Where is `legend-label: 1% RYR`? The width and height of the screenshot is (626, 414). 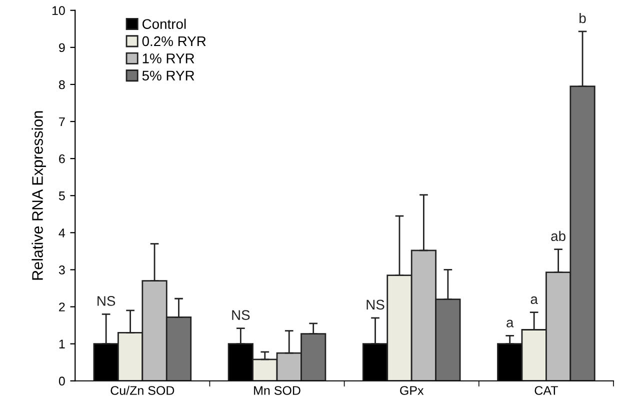
legend-label: 1% RYR is located at coordinates (168, 59).